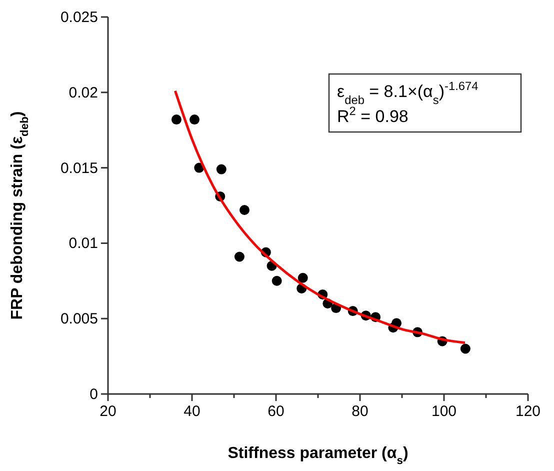  What do you see at coordinates (79, 168) in the screenshot?
I see `y-tick-label: 0.015` at bounding box center [79, 168].